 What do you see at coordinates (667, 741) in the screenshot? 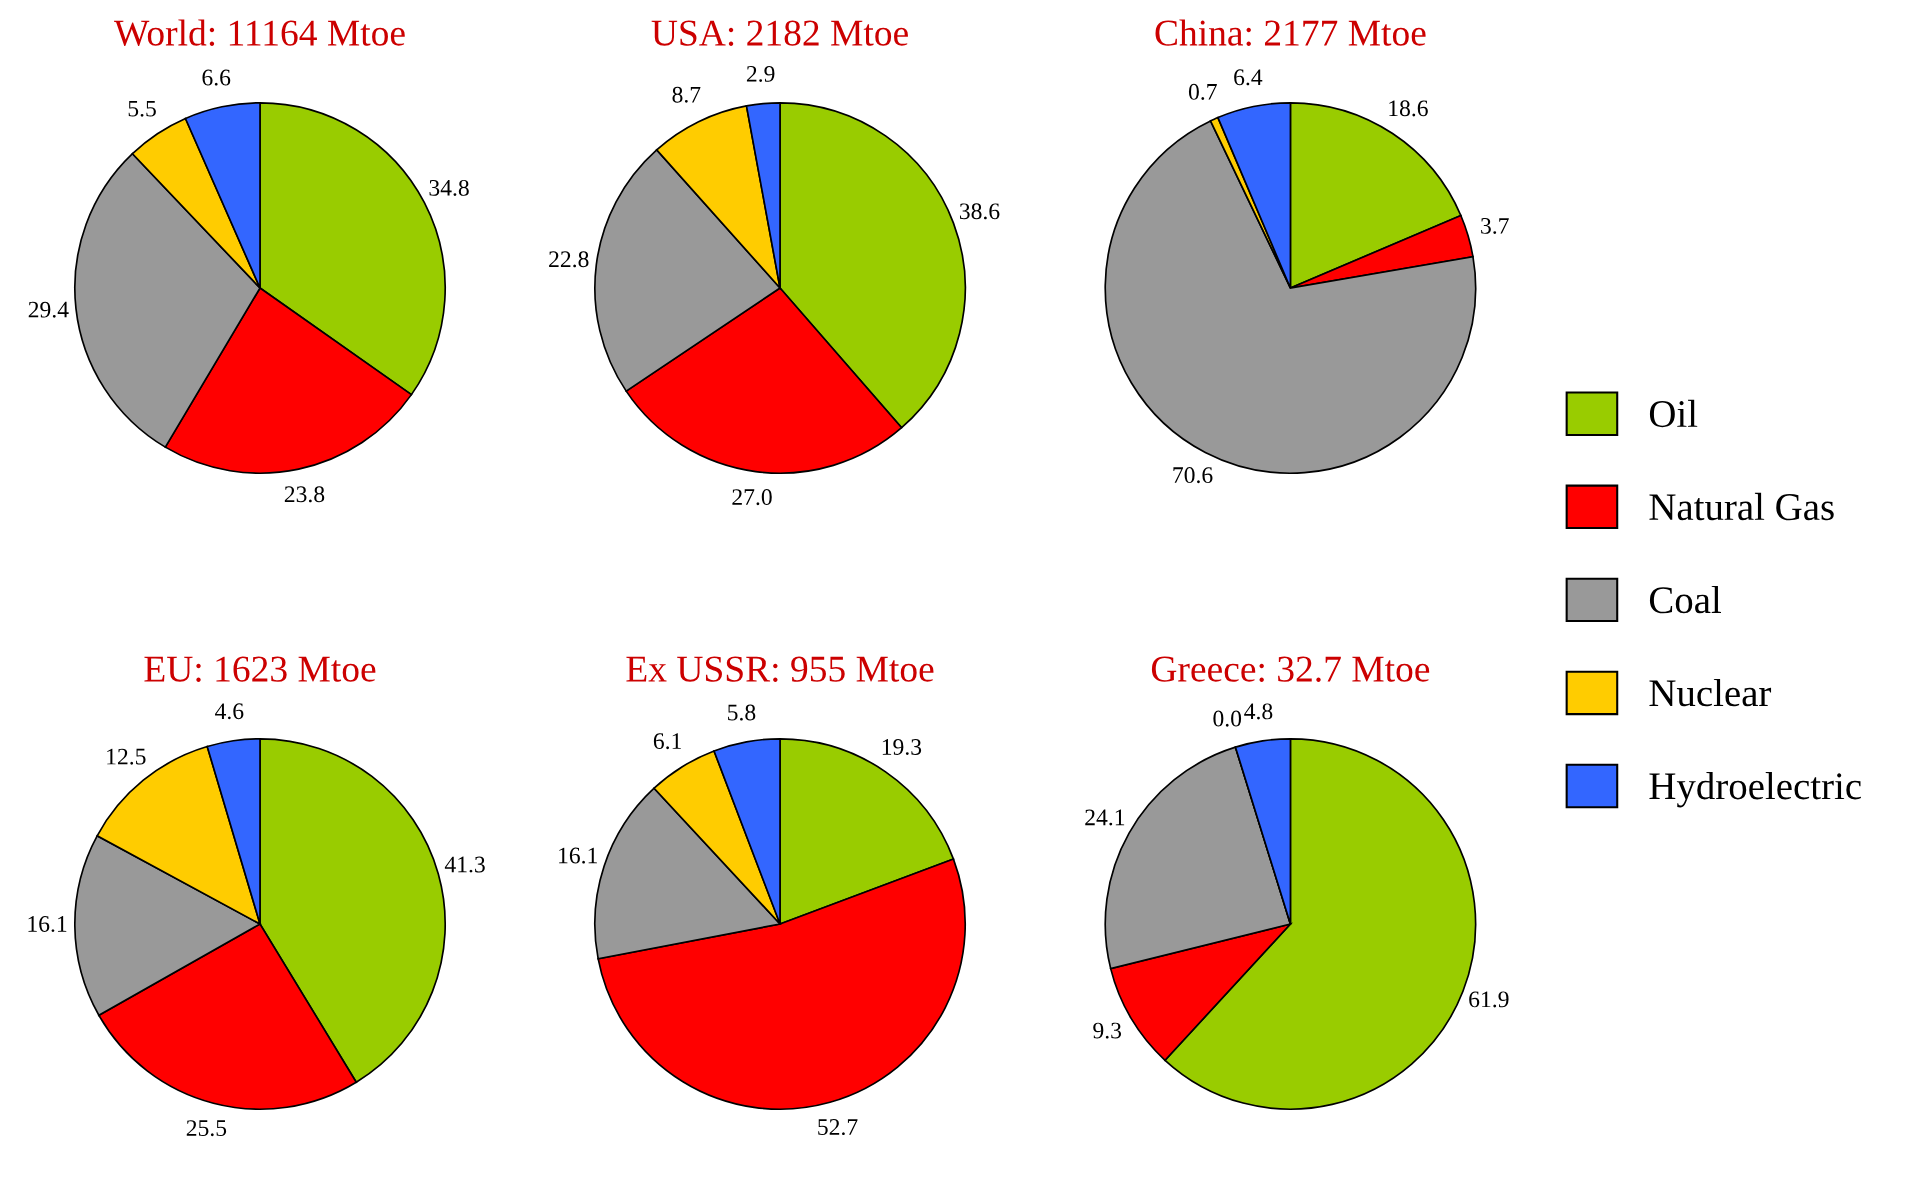
I see `data-label: 6.1` at bounding box center [667, 741].